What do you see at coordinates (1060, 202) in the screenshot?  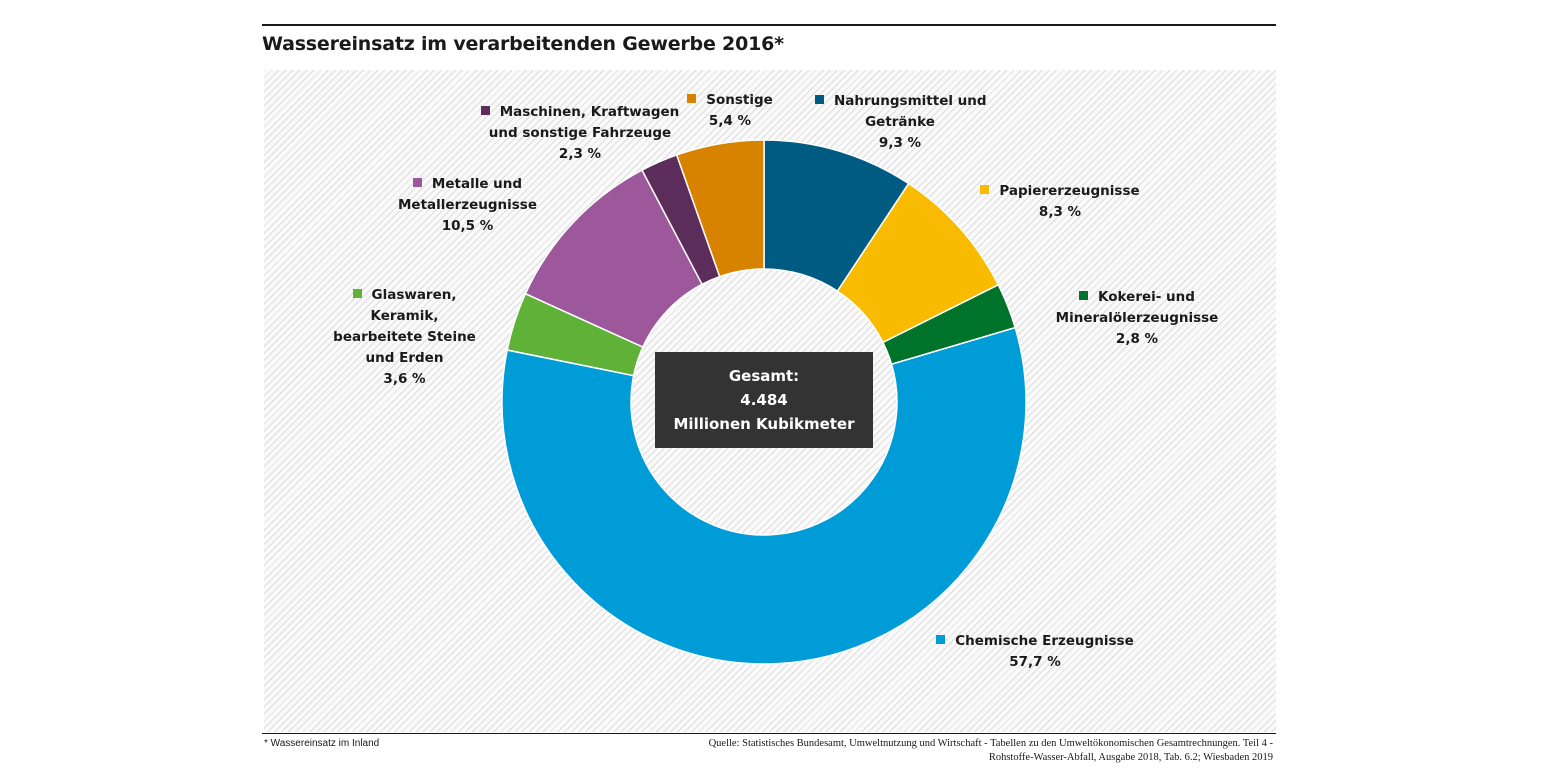 I see `slice-label-1: Papiererzeugnisse 8,3 %` at bounding box center [1060, 202].